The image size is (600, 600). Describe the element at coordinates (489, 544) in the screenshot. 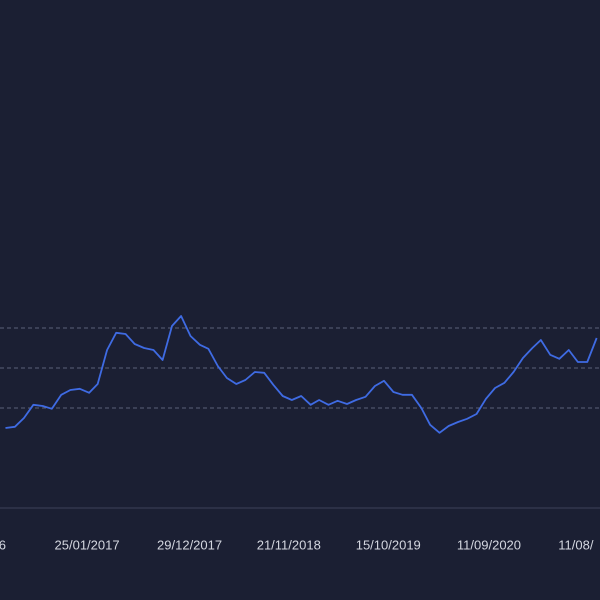

I see `x-tick-label: 11/09/2020` at that location.